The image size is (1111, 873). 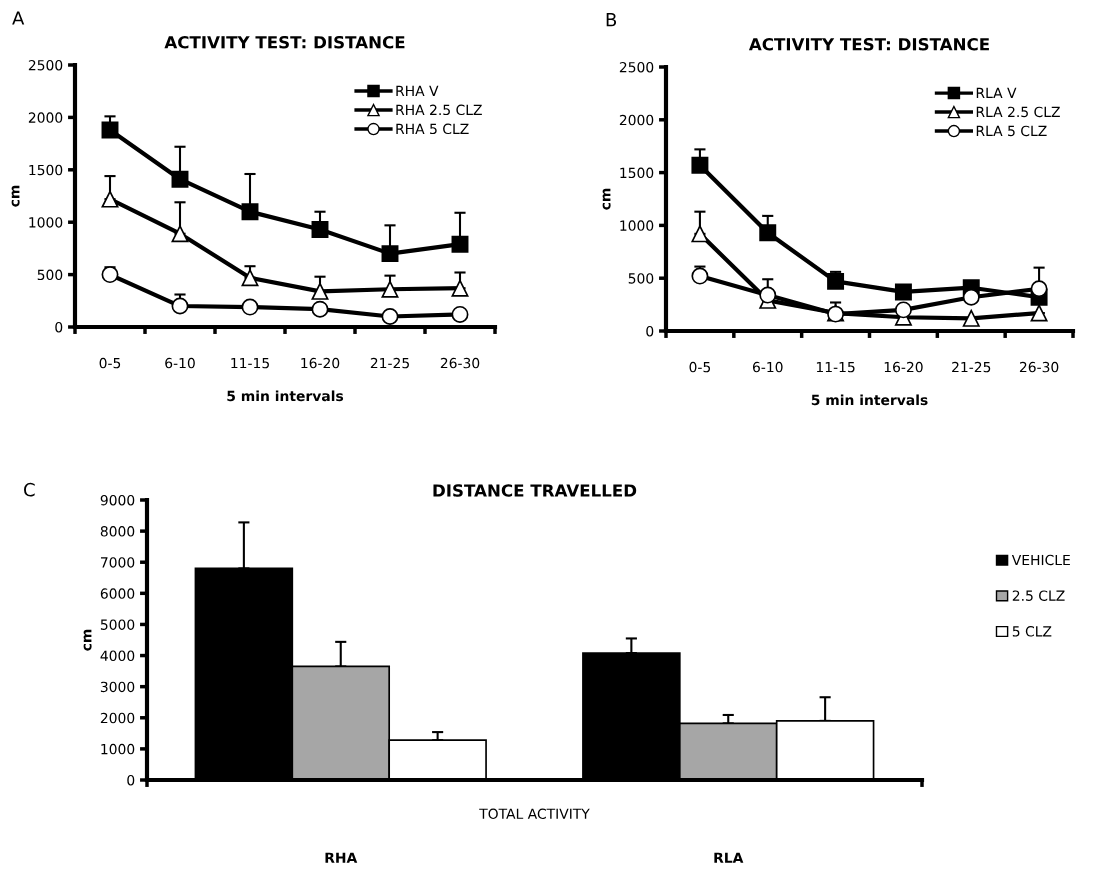 I want to click on chart-title: DISTANCE TRAVELLED, so click(x=535, y=490).